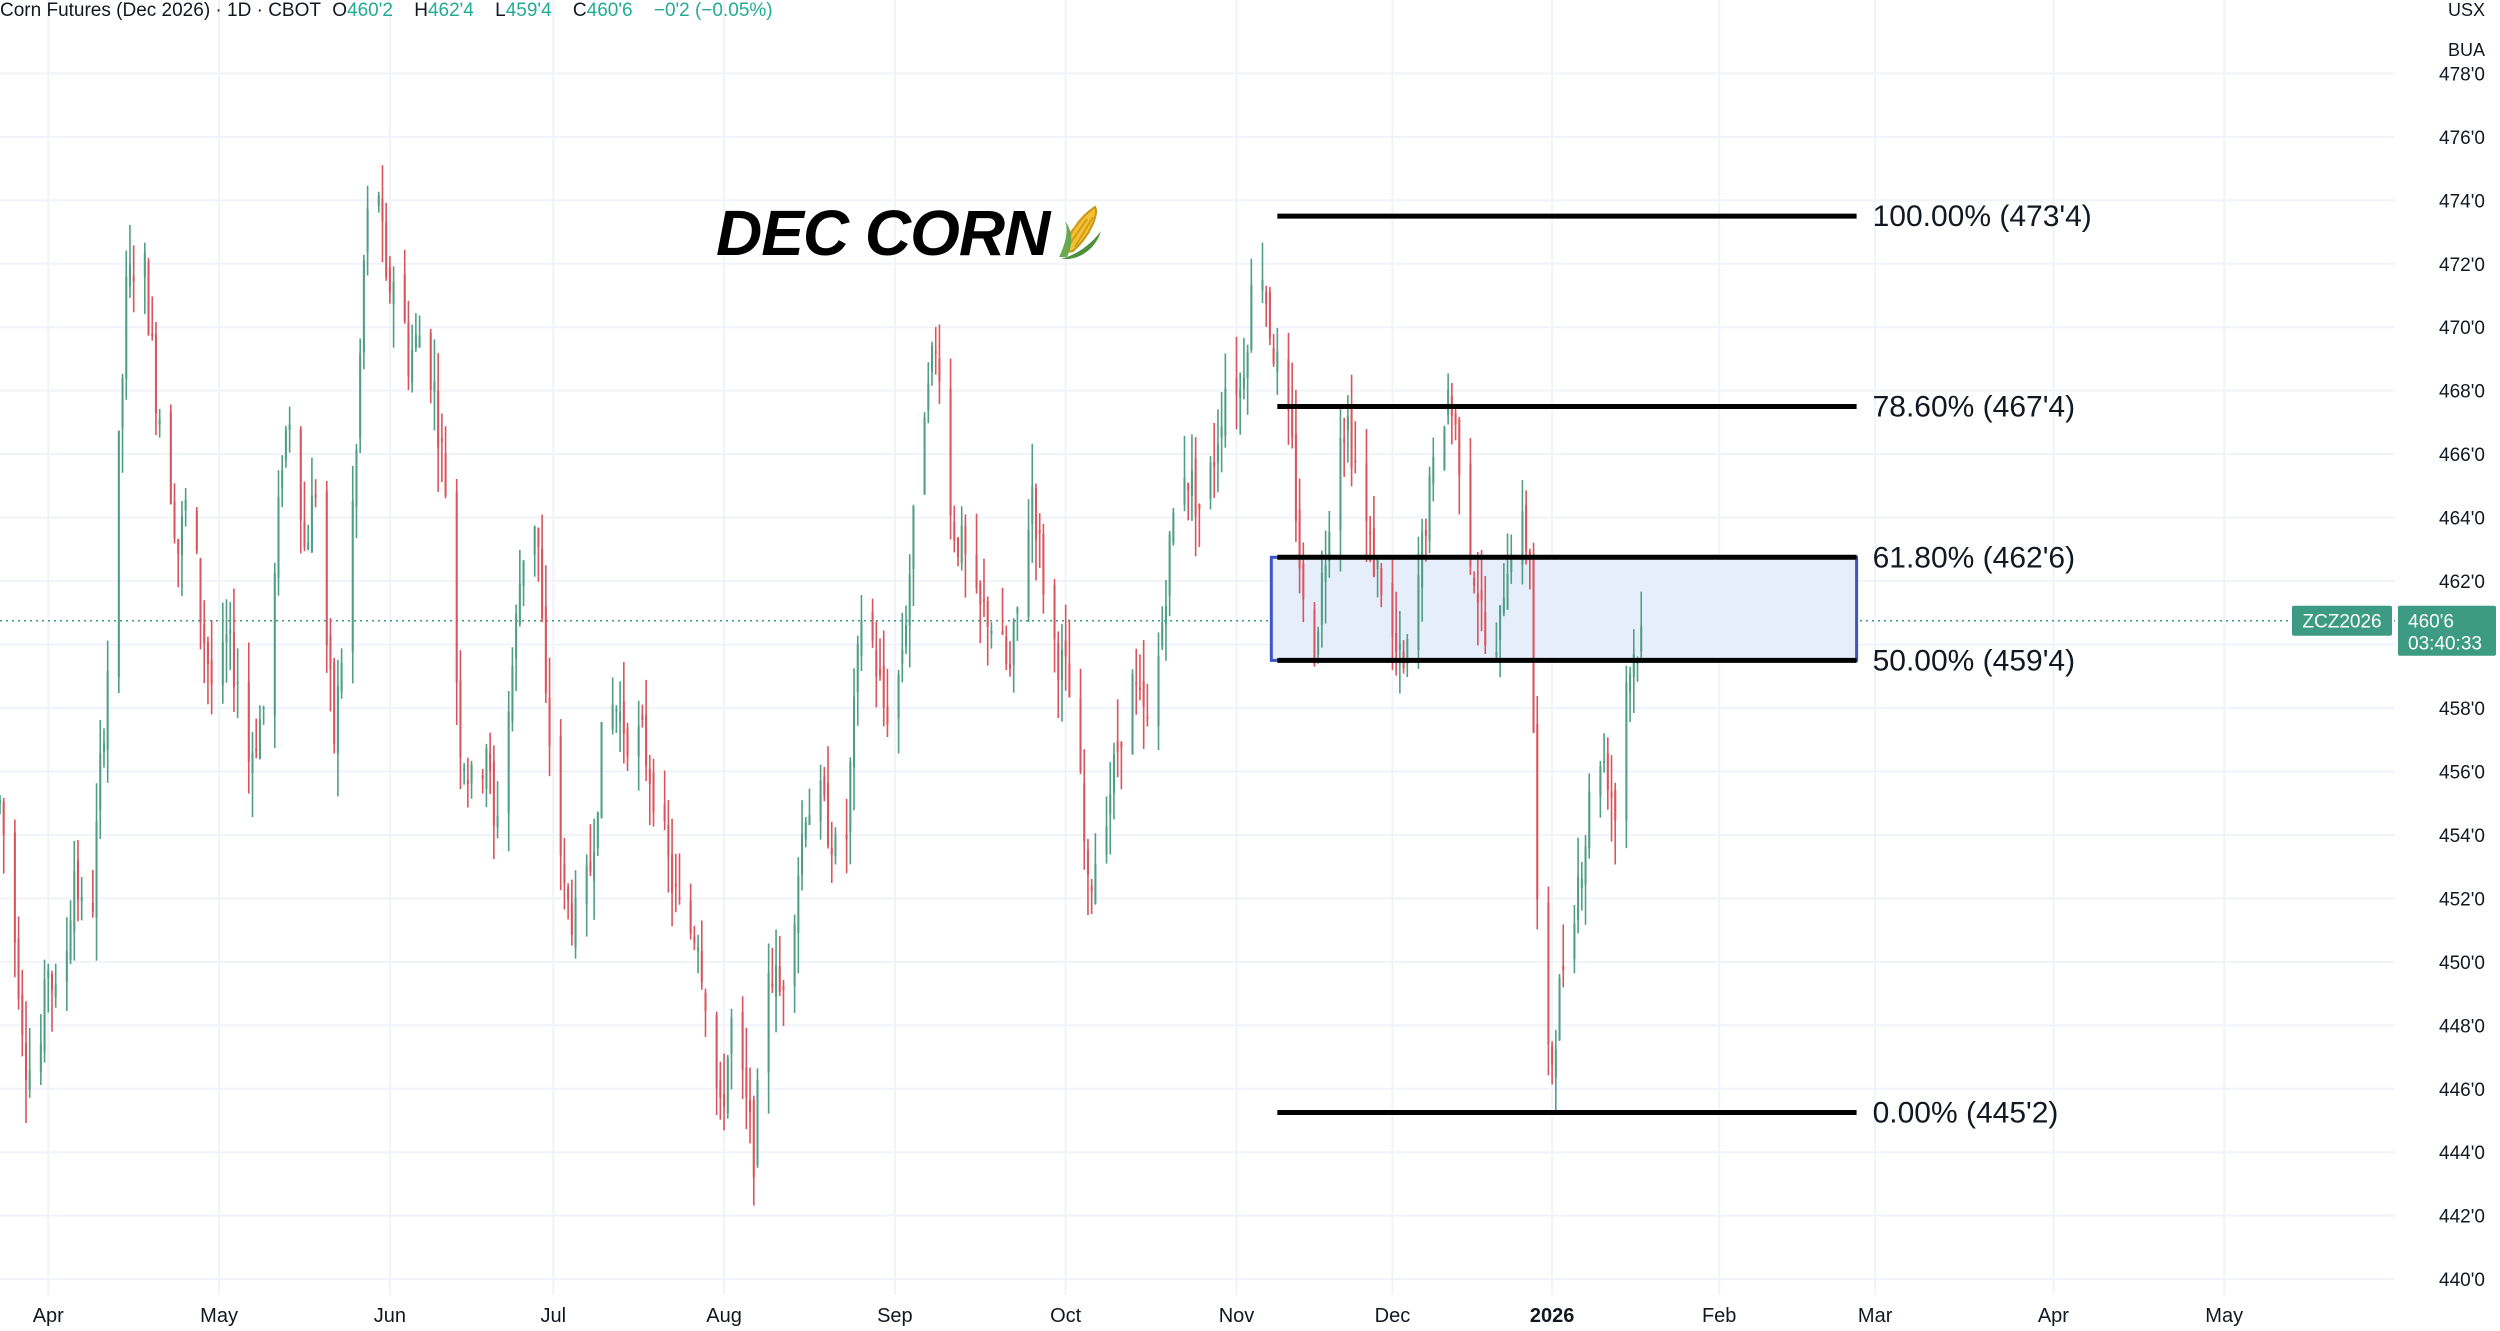 This screenshot has height=1331, width=2500. I want to click on y-tick-label: 440'0, so click(2462, 1280).